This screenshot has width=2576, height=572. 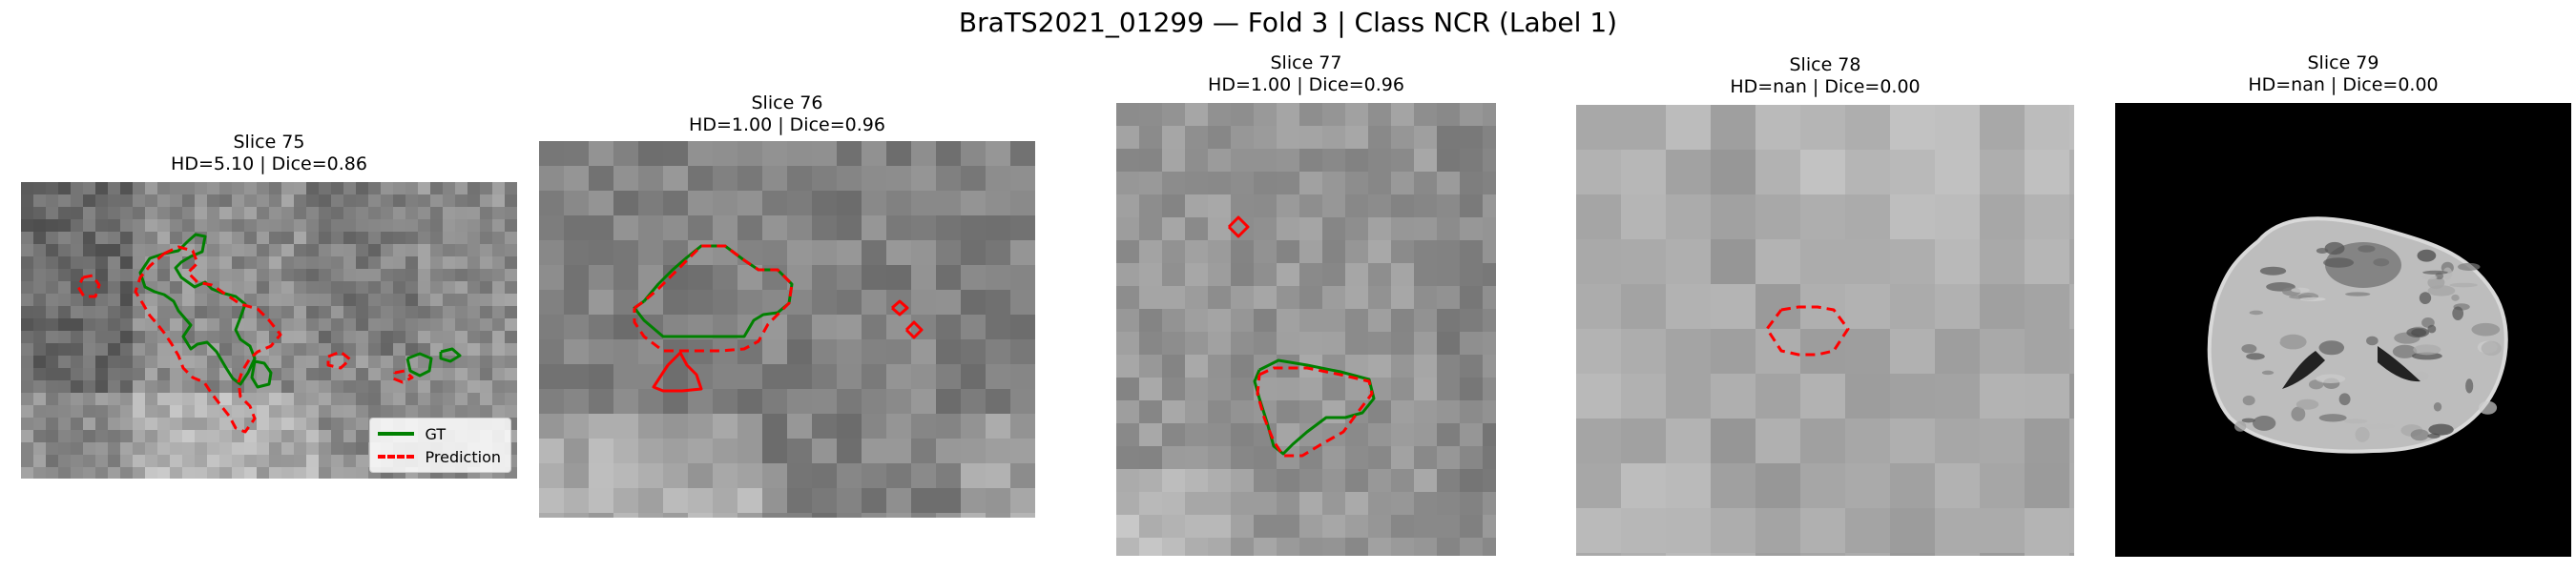 I want to click on image-panel-slice-75: GT Prediction, so click(x=269, y=331).